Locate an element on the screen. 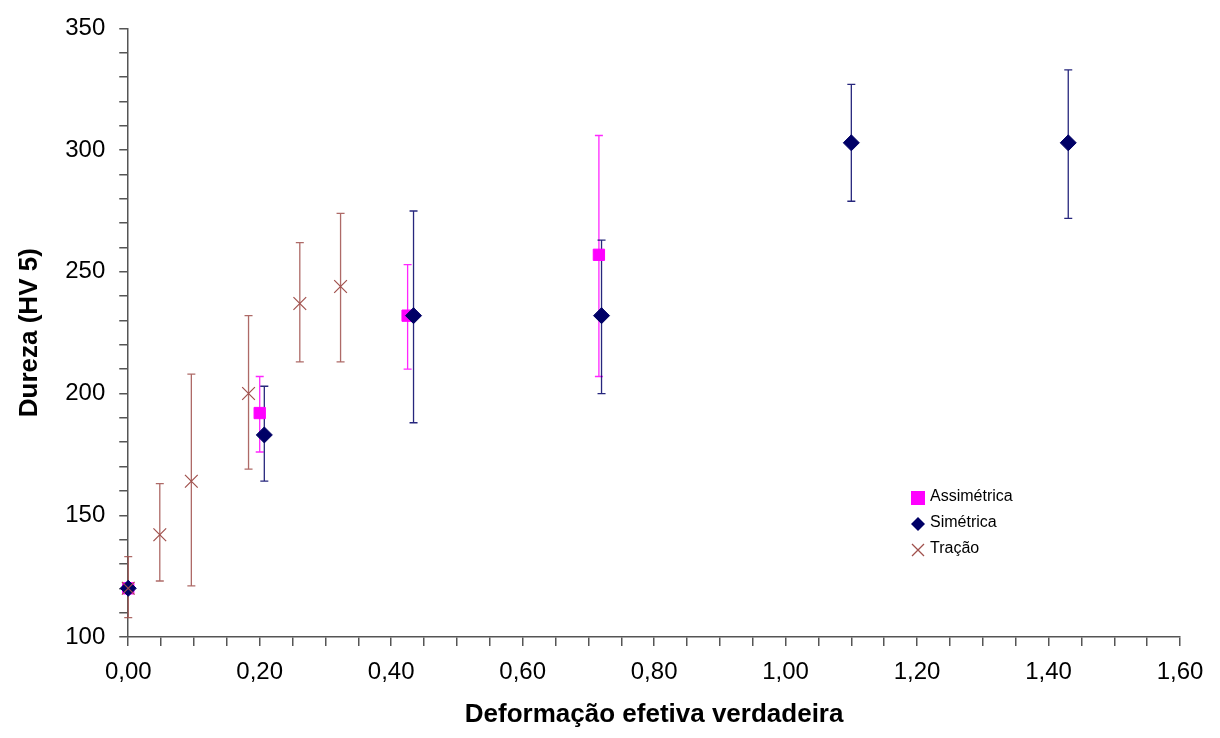  x-tick-label: 1,00 is located at coordinates (785, 671).